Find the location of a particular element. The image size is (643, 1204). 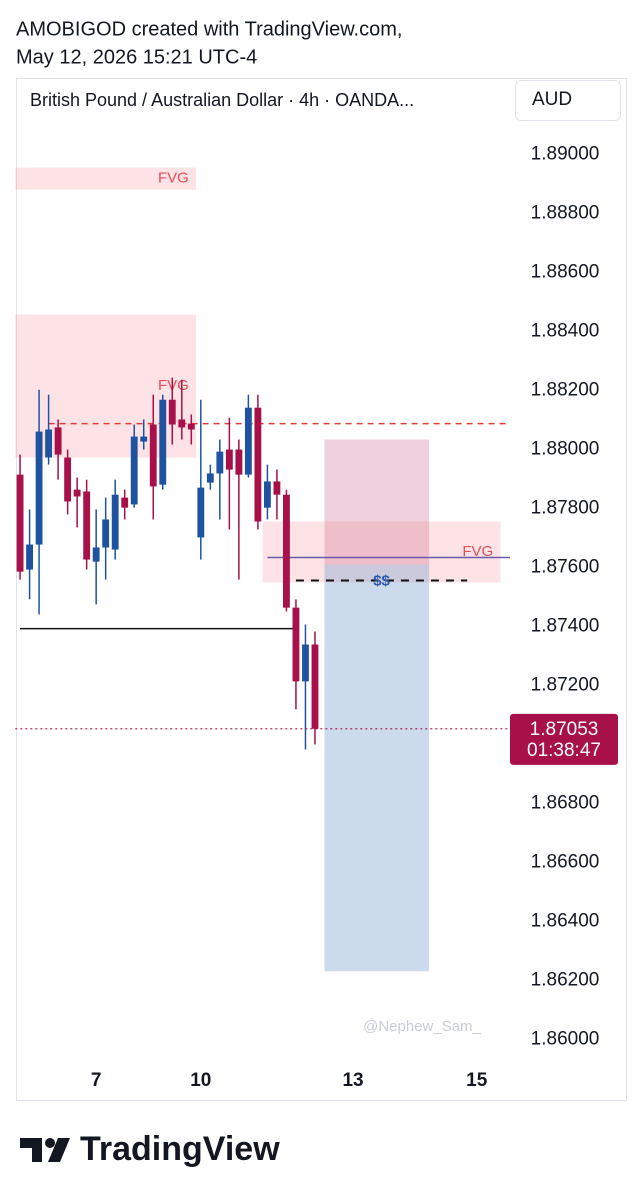

last-price-label: 1.87053 is located at coordinates (564, 729).